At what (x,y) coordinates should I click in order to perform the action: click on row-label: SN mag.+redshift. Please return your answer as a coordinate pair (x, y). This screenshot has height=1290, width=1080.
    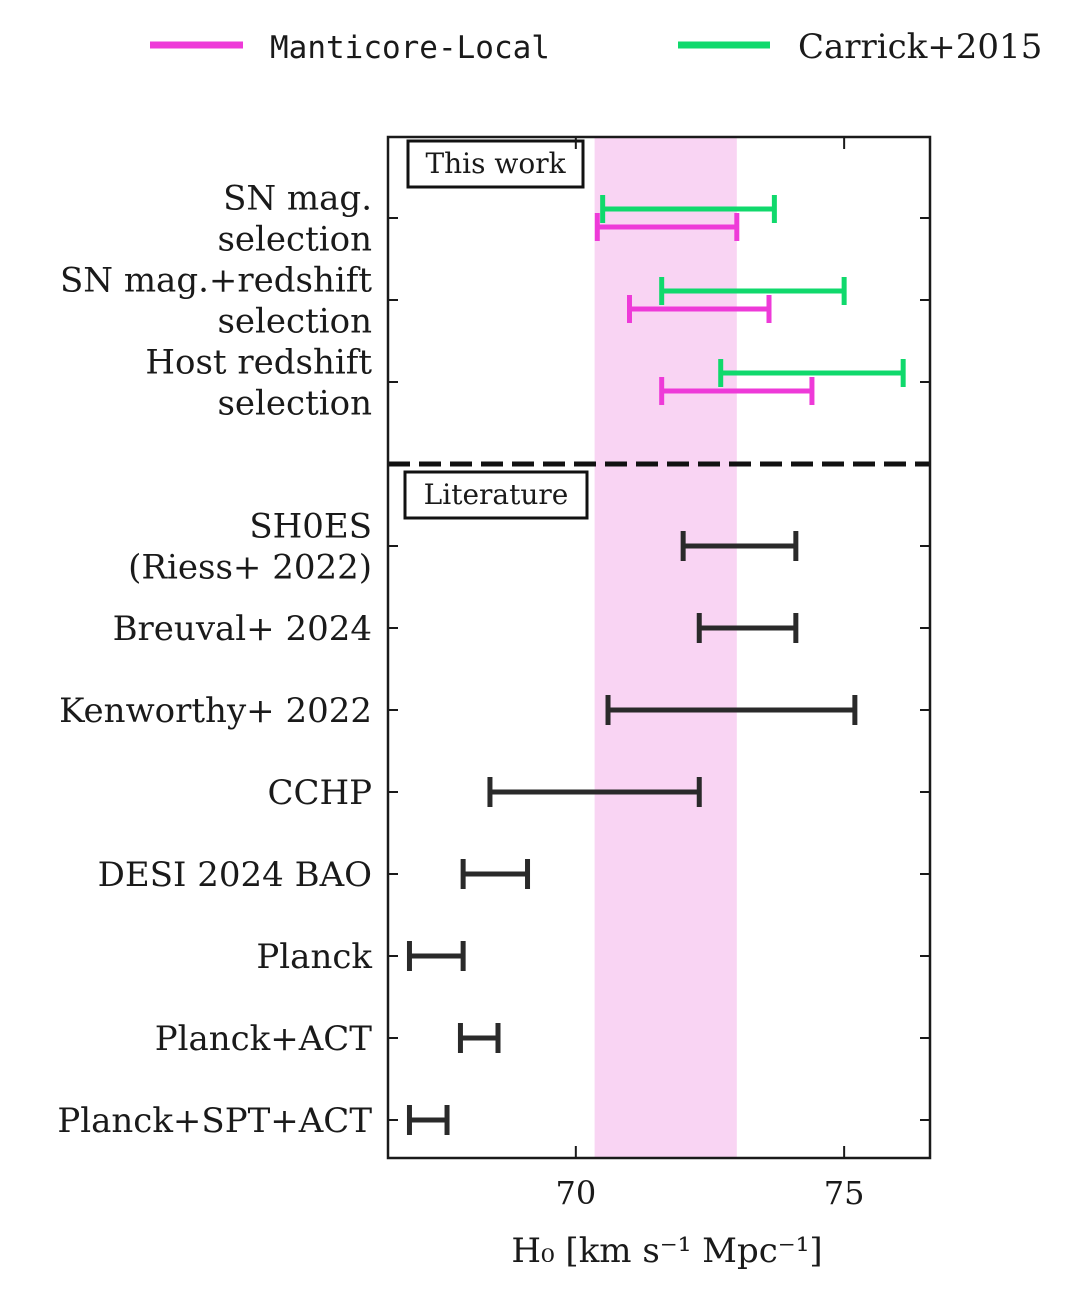
    Looking at the image, I should click on (216, 281).